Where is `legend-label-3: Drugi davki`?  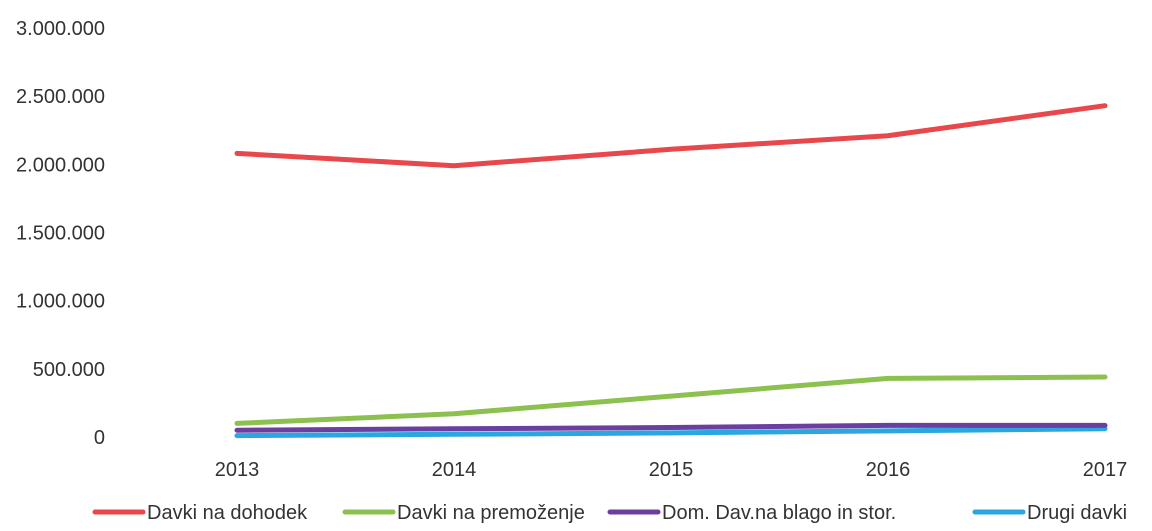
legend-label-3: Drugi davki is located at coordinates (1077, 513).